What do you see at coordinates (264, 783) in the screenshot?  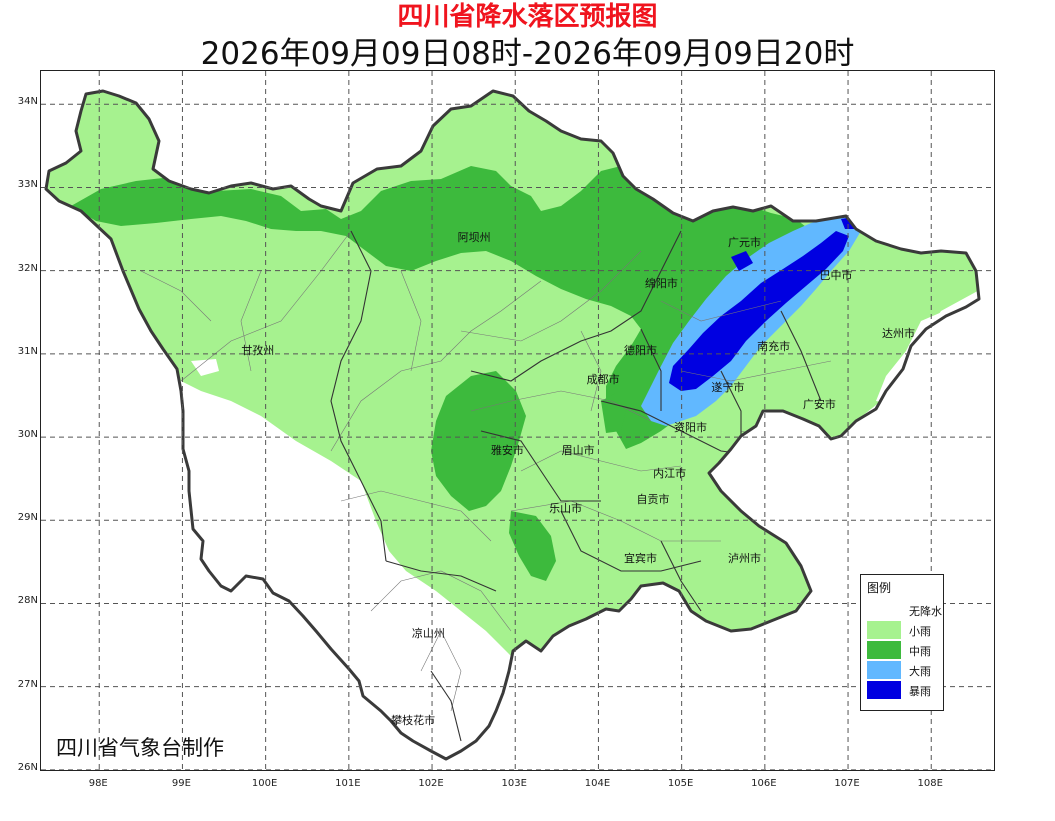 I see `lon-tick-label: 100E` at bounding box center [264, 783].